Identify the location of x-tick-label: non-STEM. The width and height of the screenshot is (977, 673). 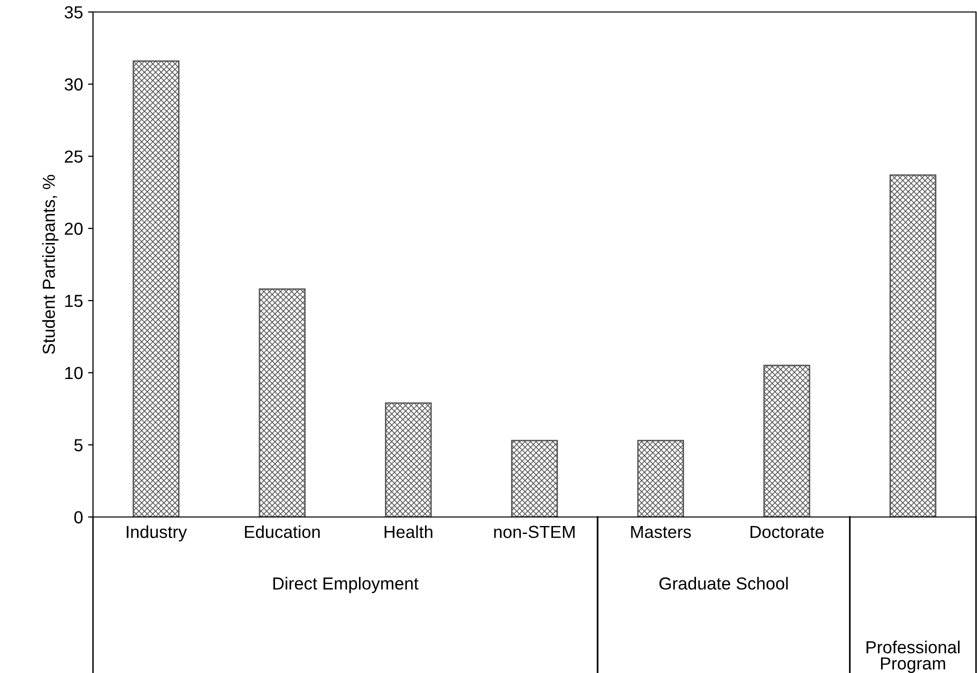
(534, 532).